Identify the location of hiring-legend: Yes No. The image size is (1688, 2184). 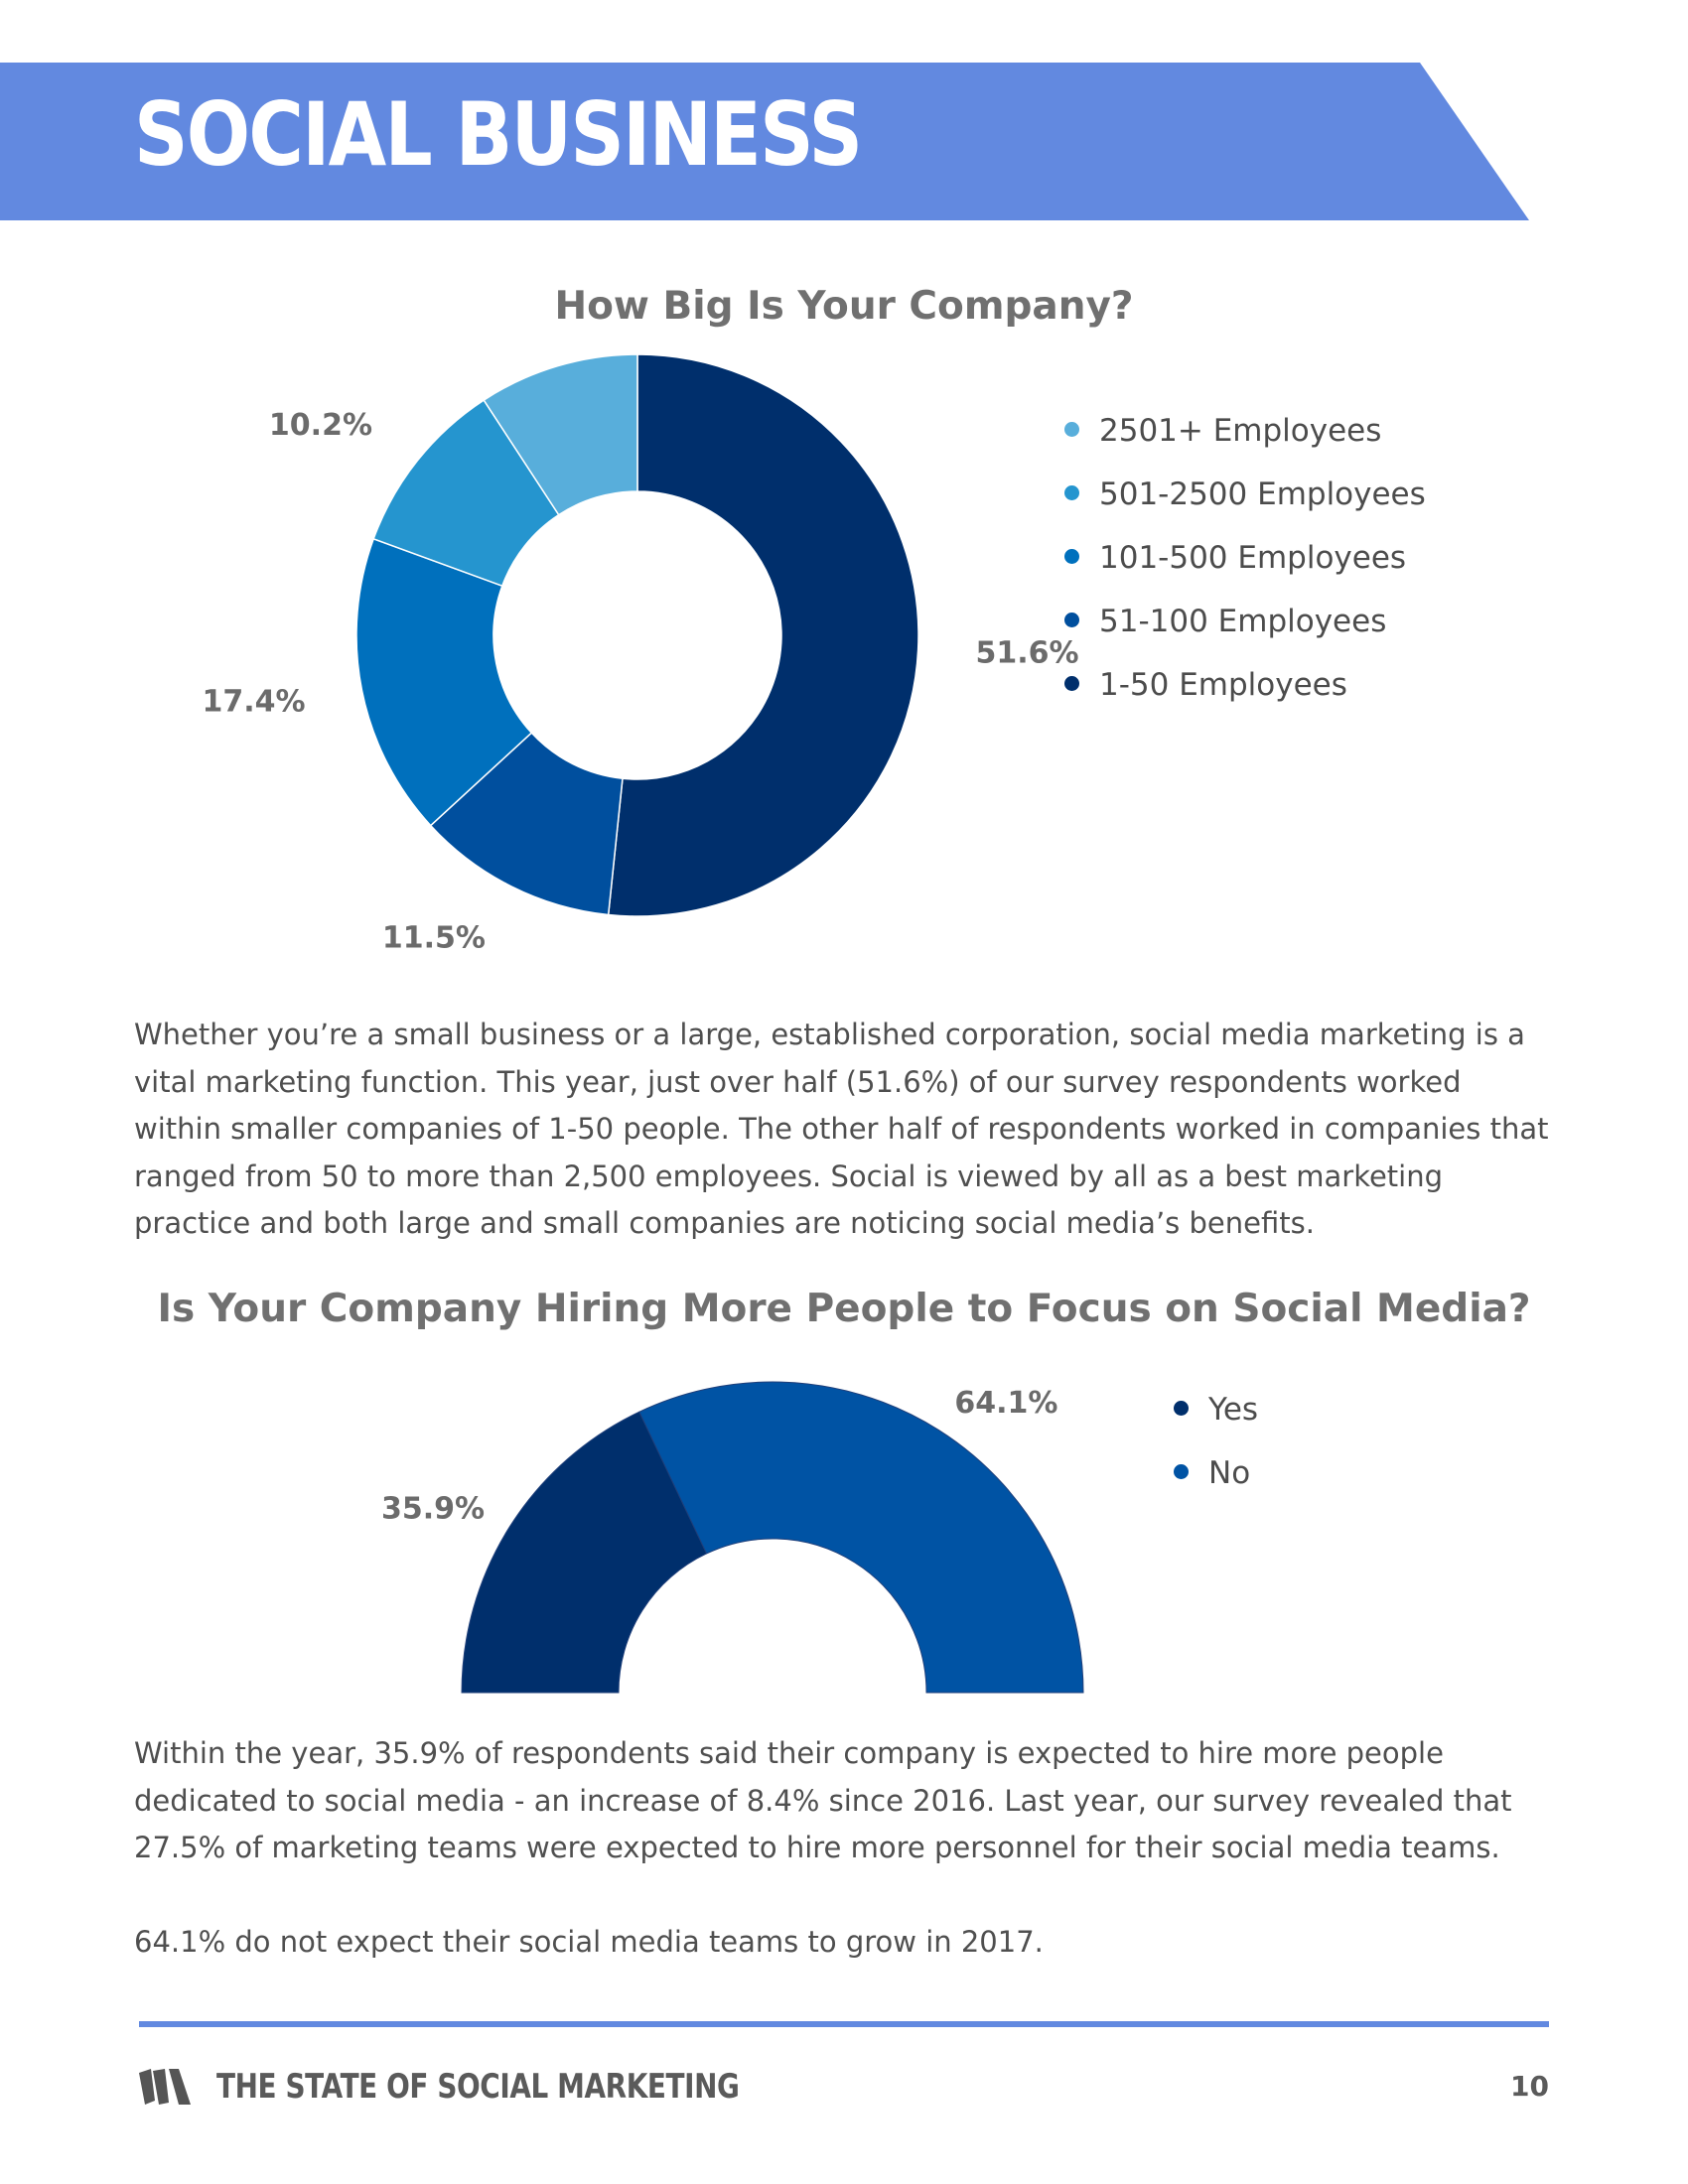
(1216, 1455).